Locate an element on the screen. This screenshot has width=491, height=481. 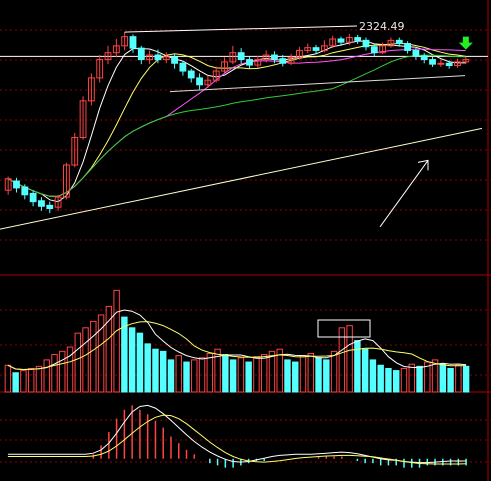
support-line is located at coordinates (317, 84).